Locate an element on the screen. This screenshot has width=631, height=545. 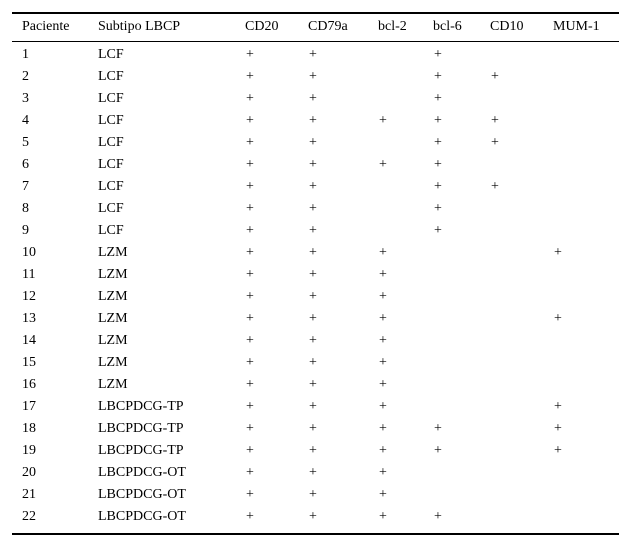
header-rule is located at coordinates (315, 41).